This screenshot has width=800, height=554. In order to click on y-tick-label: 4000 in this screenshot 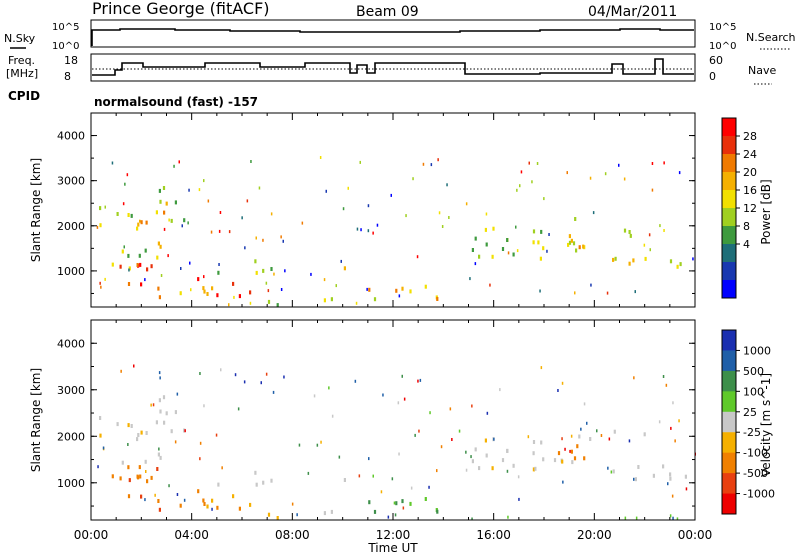, I will do `click(71, 343)`.